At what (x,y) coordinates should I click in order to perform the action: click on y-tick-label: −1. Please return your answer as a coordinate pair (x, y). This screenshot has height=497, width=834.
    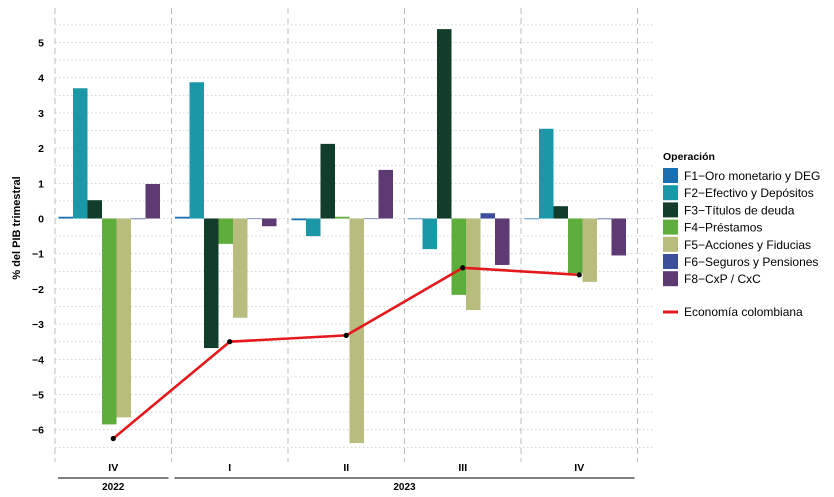
    Looking at the image, I should click on (38, 255).